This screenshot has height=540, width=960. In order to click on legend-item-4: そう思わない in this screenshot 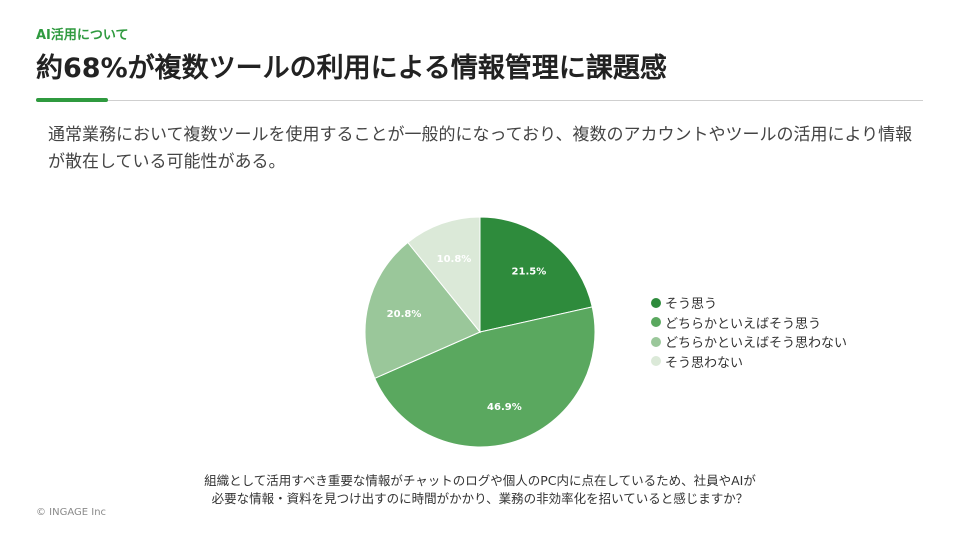, I will do `click(749, 362)`.